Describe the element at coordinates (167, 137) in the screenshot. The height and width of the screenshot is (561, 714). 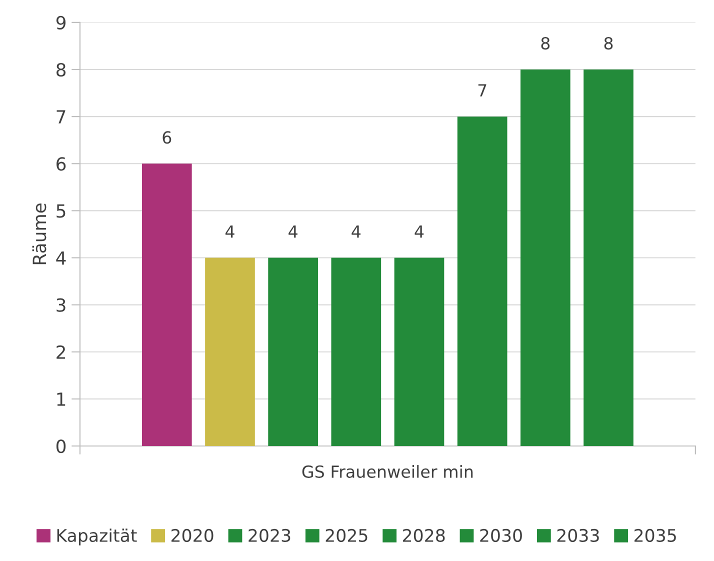
I see `data-label: 6` at that location.